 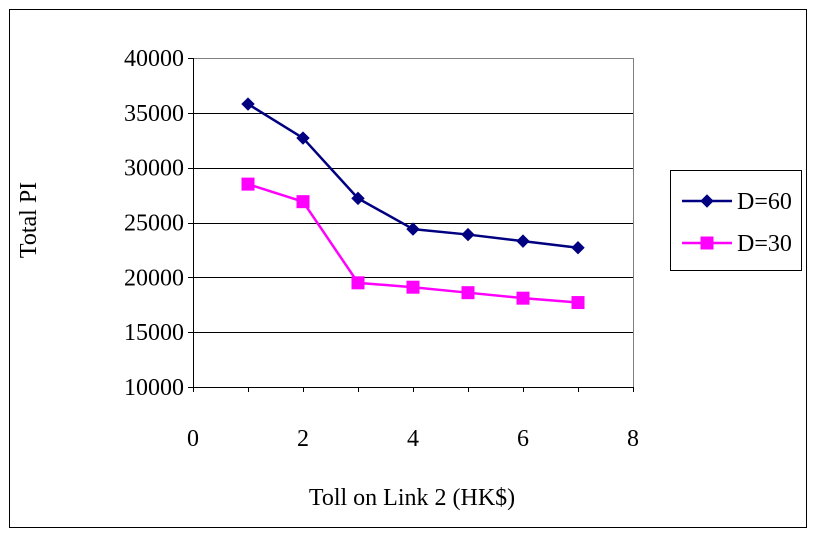 I want to click on x-tick-label: 4, so click(x=413, y=439).